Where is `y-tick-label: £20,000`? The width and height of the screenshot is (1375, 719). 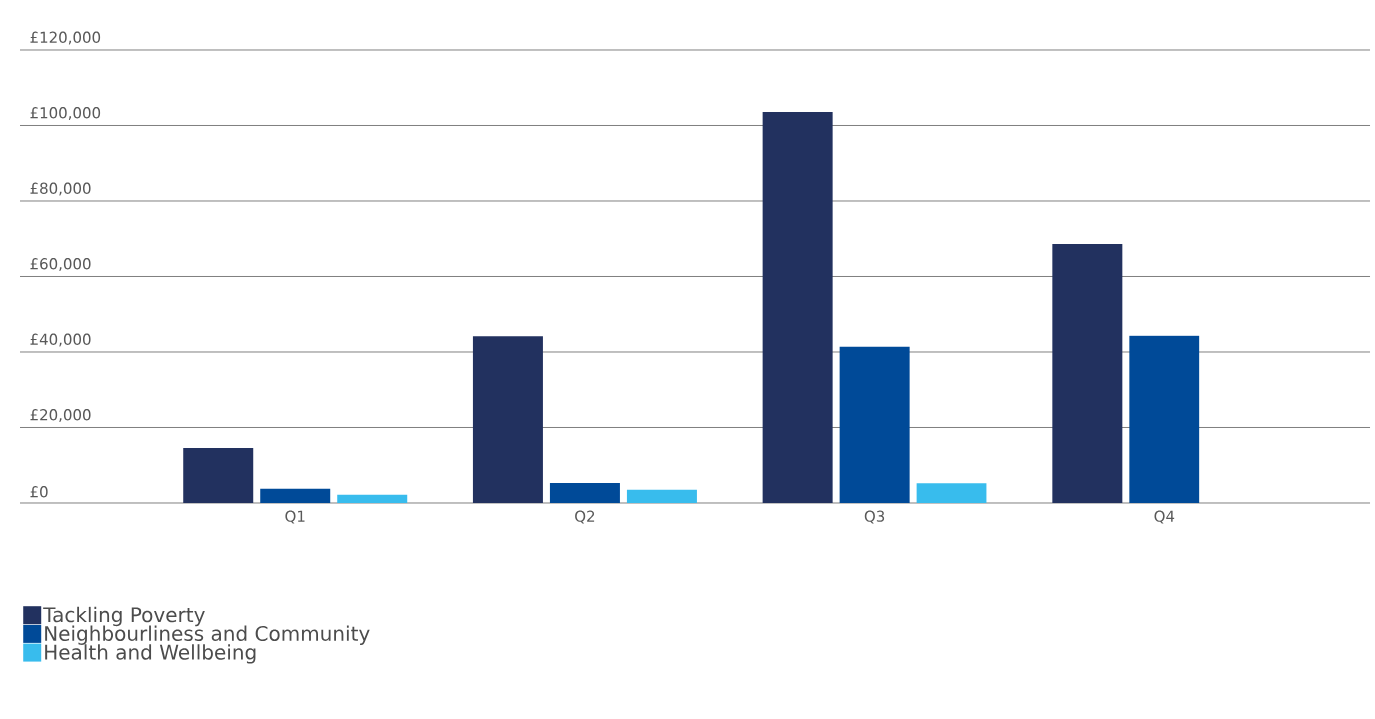
y-tick-label: £20,000 is located at coordinates (60, 415).